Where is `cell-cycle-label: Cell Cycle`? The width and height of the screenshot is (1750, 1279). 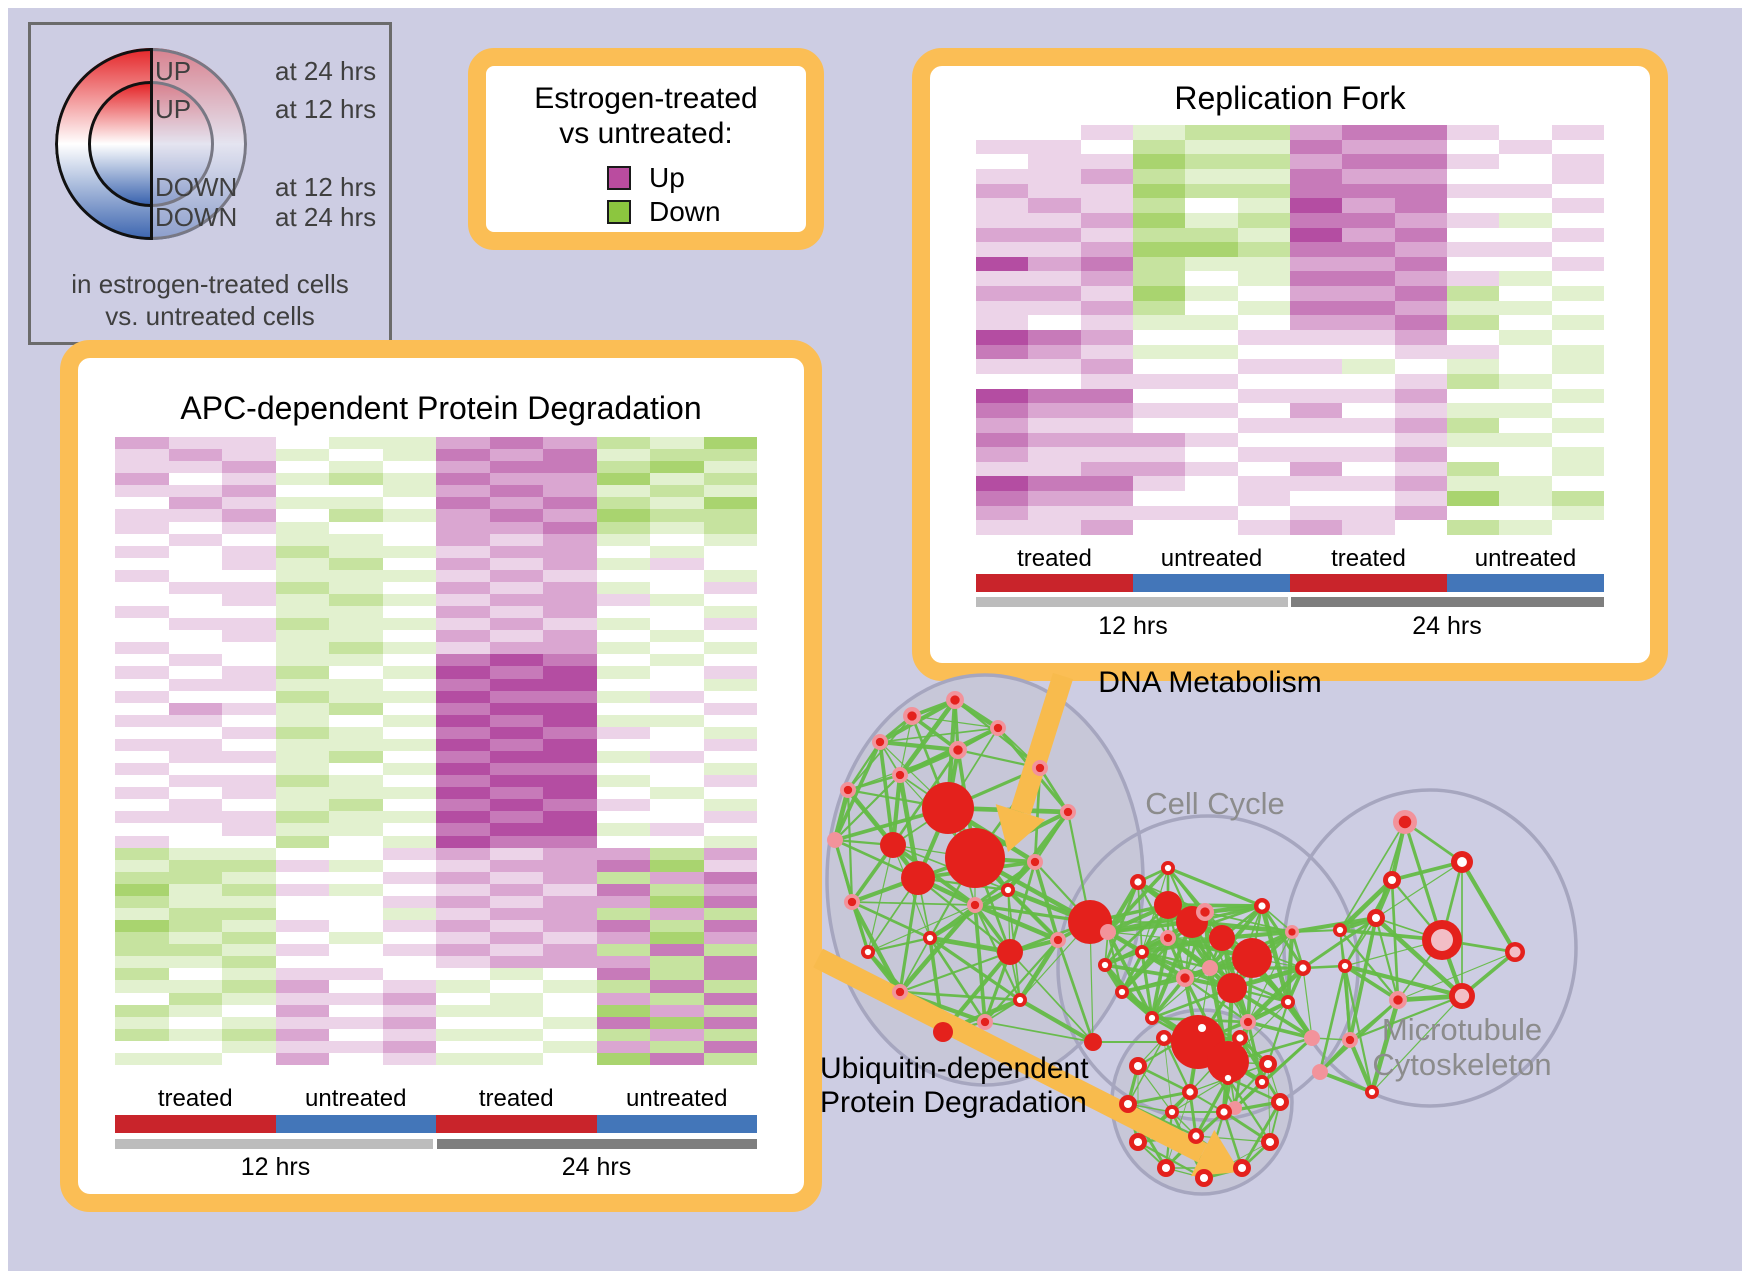 cell-cycle-label: Cell Cycle is located at coordinates (1215, 803).